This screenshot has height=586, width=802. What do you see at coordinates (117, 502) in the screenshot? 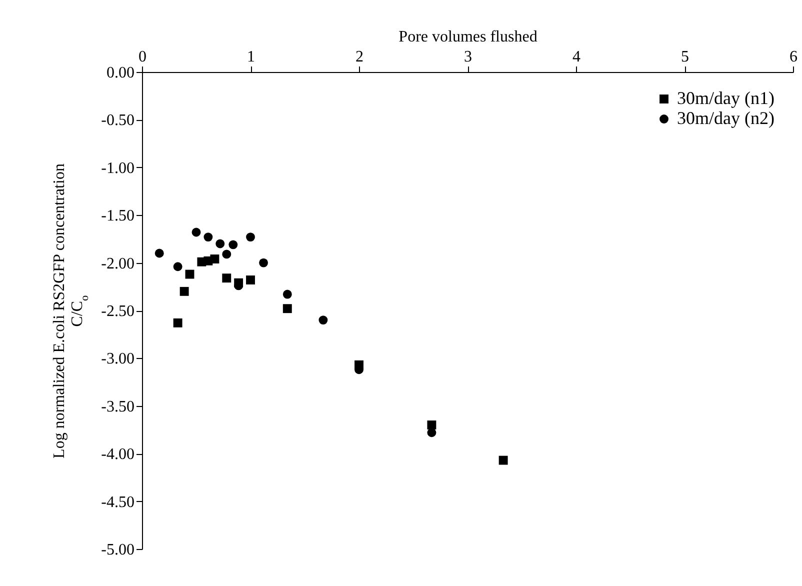
I see `y-tick-label: -4.50` at bounding box center [117, 502].